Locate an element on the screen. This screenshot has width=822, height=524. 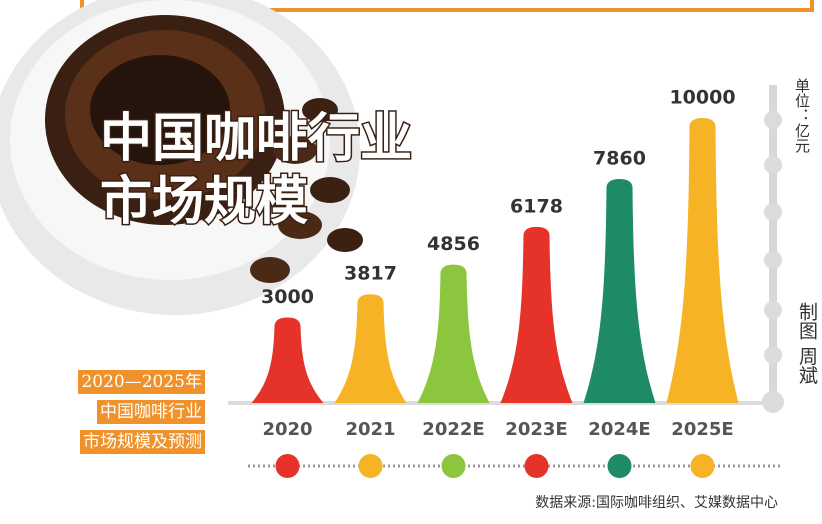
unit: 单位：亿元 is located at coordinates (802, 115).